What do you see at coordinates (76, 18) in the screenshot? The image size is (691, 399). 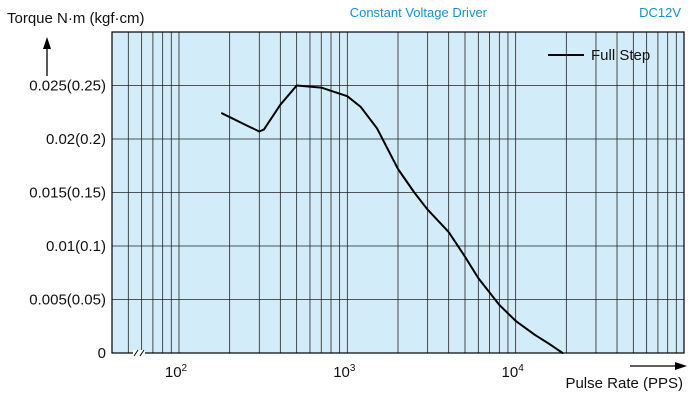 I see `y-axis-title: Torque N·m (kgf·cm)` at bounding box center [76, 18].